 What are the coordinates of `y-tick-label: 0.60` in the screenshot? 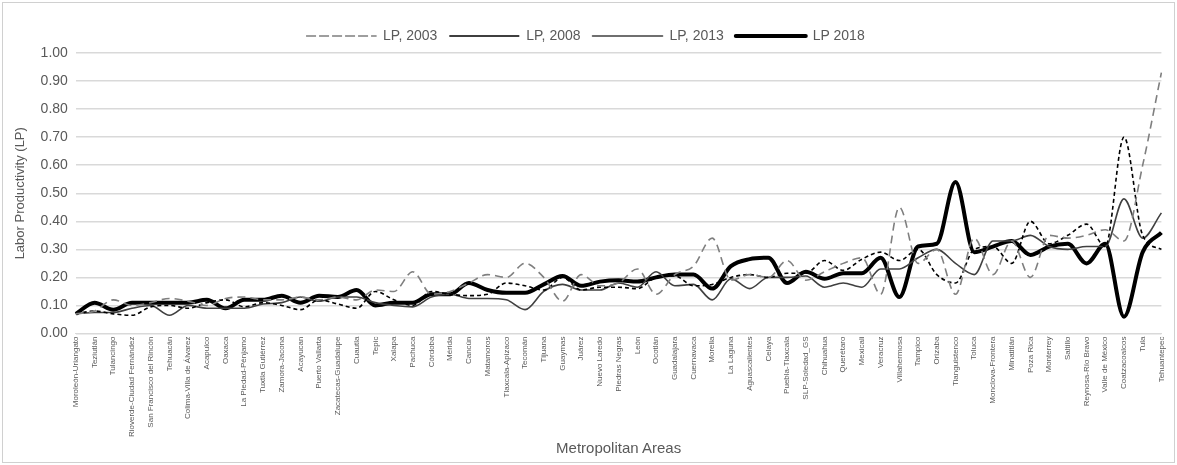 It's located at (54, 164).